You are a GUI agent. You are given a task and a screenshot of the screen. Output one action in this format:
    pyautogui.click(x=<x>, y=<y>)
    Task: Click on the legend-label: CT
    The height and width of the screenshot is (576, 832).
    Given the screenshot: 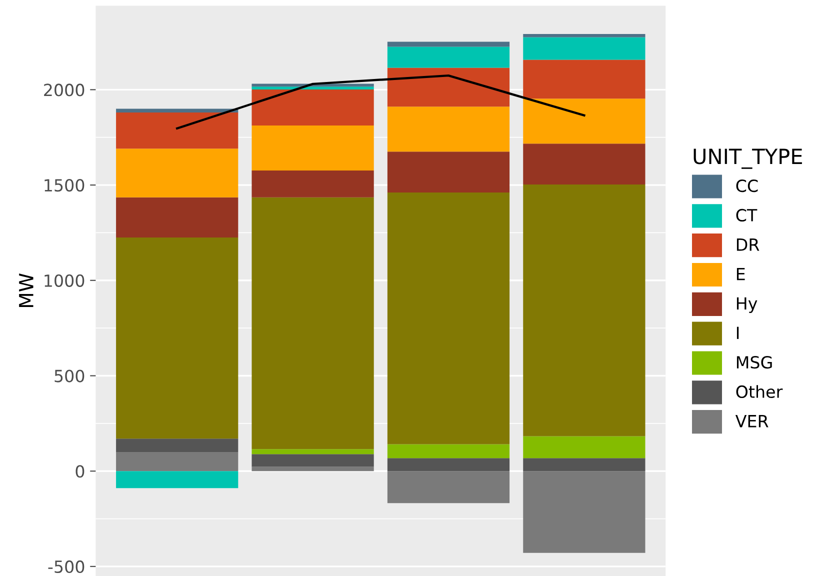 What is the action you would take?
    pyautogui.click(x=747, y=215)
    